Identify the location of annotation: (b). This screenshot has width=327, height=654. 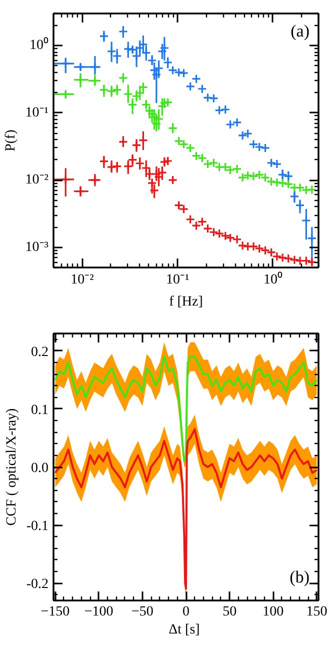
(300, 577).